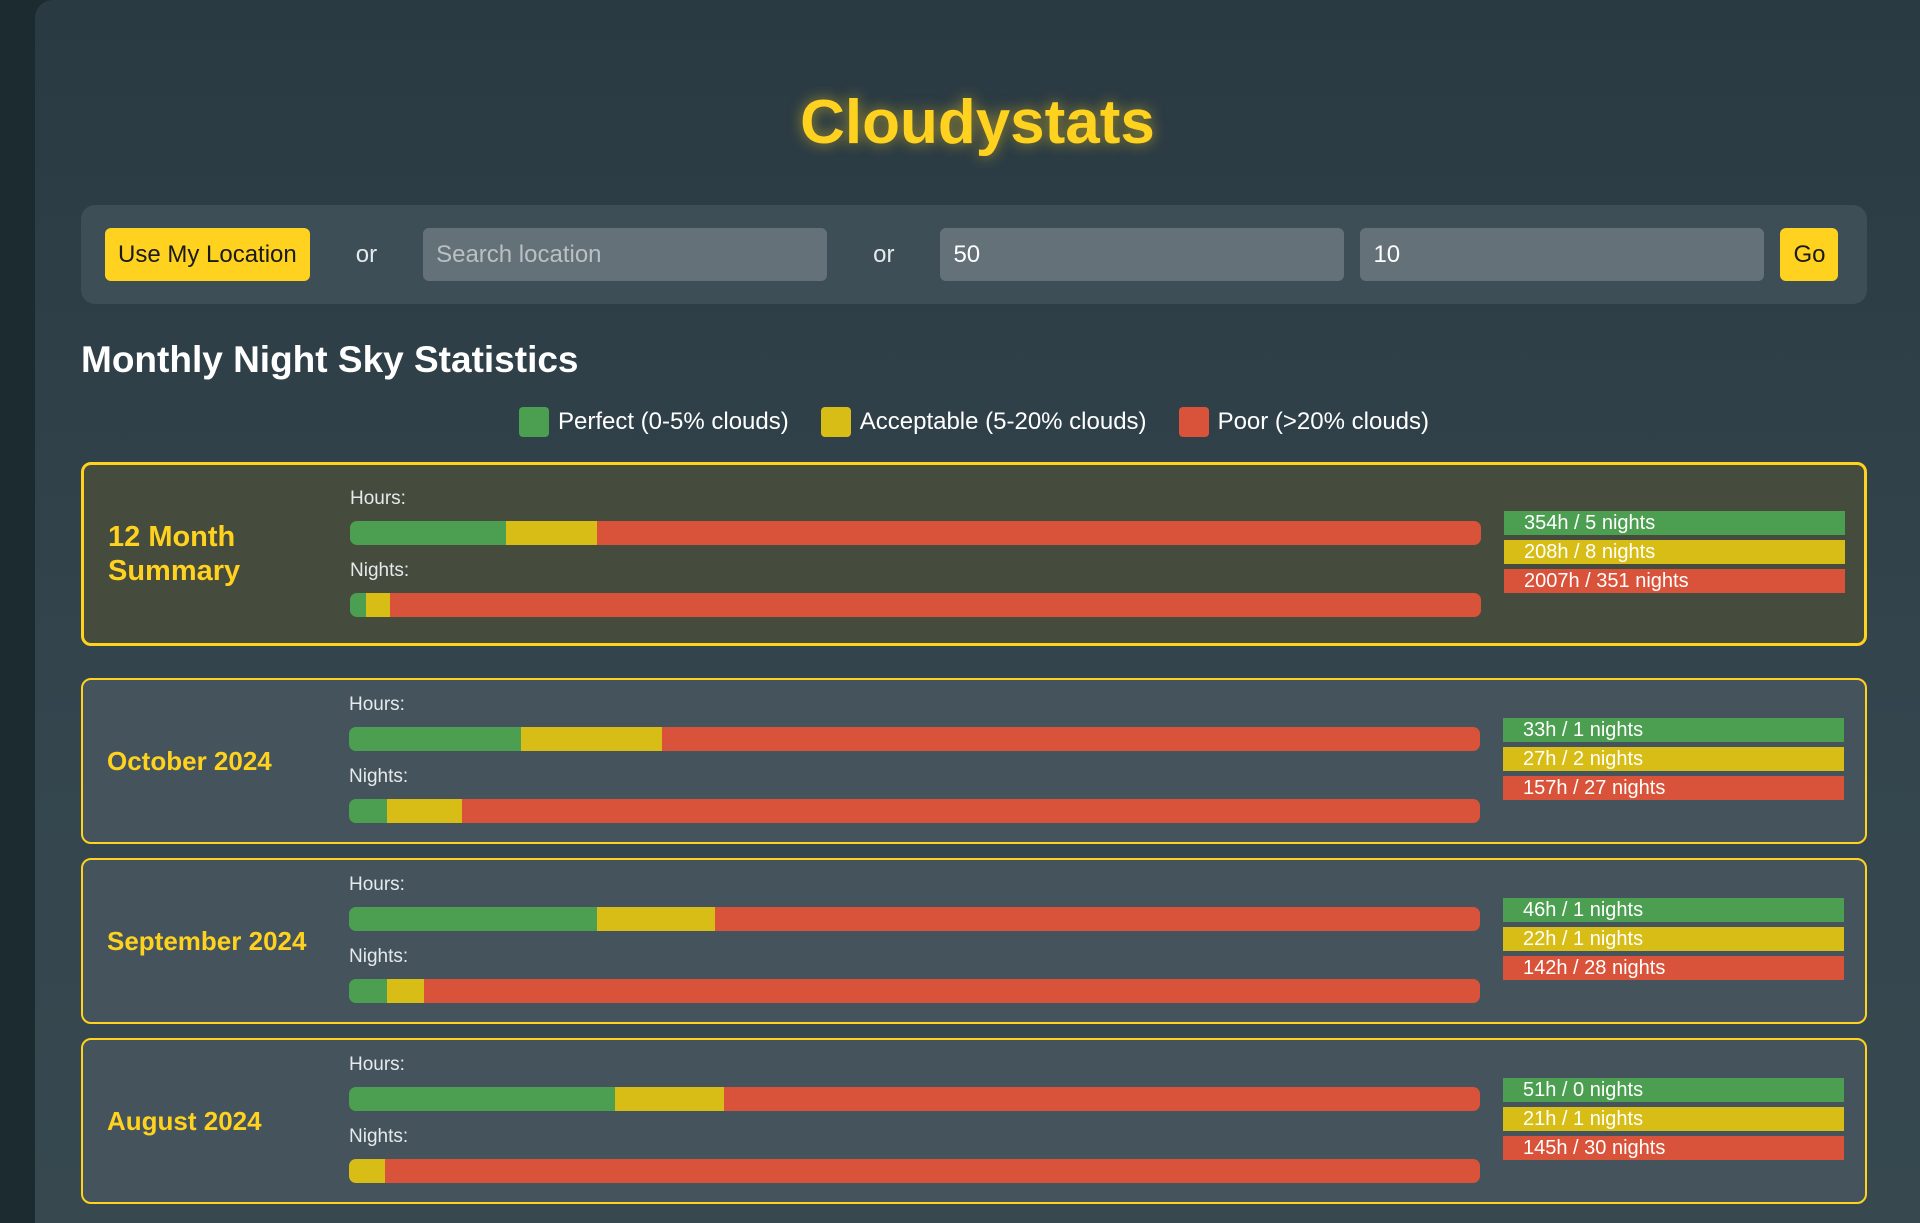  I want to click on stat-acceptable: 208h / 8 nights, so click(1674, 552).